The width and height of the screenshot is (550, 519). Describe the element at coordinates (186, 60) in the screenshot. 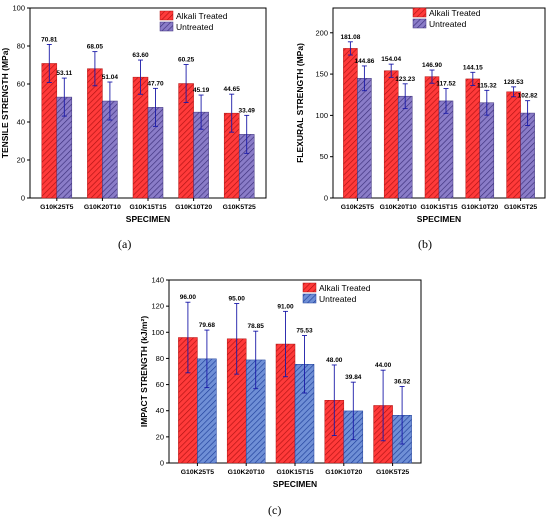

I see `data-label: 60.25` at that location.